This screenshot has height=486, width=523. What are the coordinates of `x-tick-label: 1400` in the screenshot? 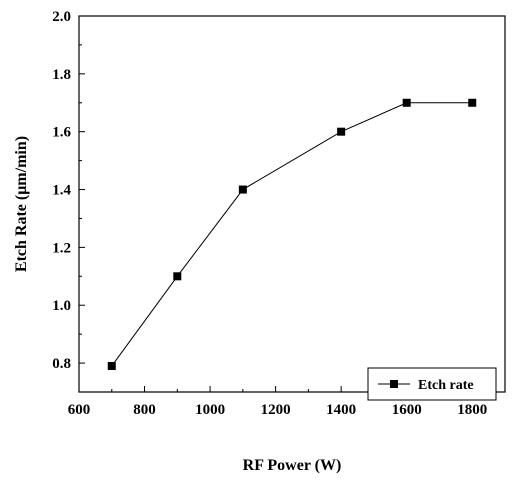 It's located at (341, 410).